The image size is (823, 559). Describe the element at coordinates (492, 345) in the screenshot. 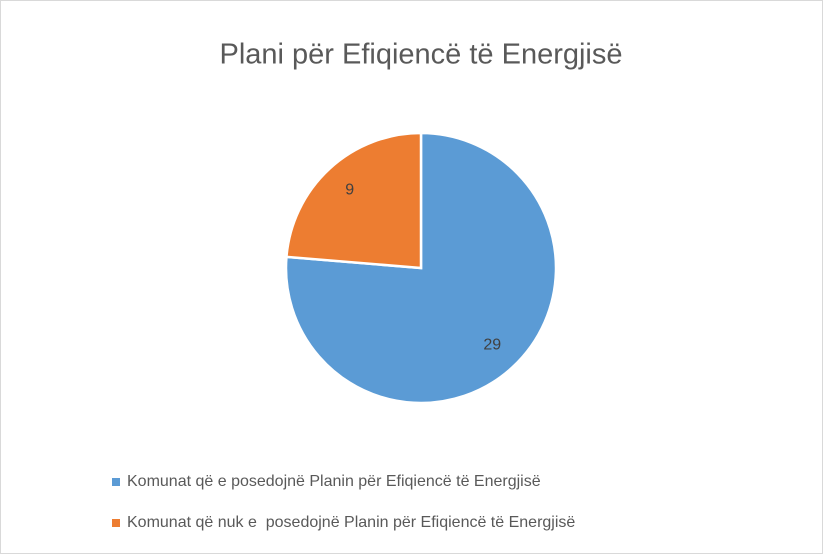

I see `data-label: 29` at that location.